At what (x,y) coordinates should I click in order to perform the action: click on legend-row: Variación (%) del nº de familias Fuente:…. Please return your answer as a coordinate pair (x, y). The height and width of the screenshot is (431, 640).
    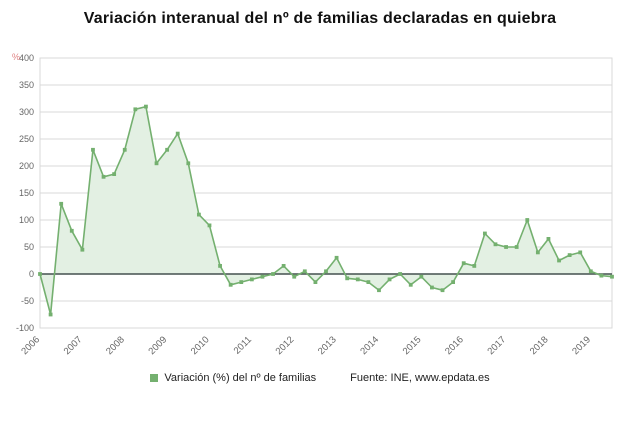
    Looking at the image, I should click on (320, 378).